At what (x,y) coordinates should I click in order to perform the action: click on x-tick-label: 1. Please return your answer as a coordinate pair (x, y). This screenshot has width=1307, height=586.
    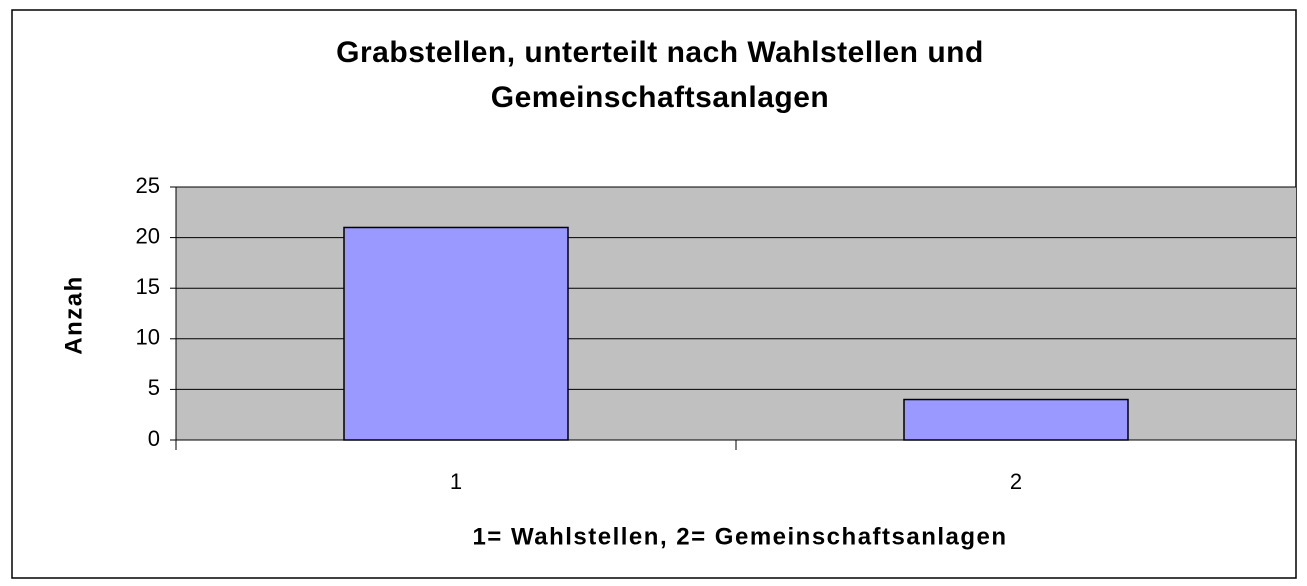
    Looking at the image, I should click on (456, 481).